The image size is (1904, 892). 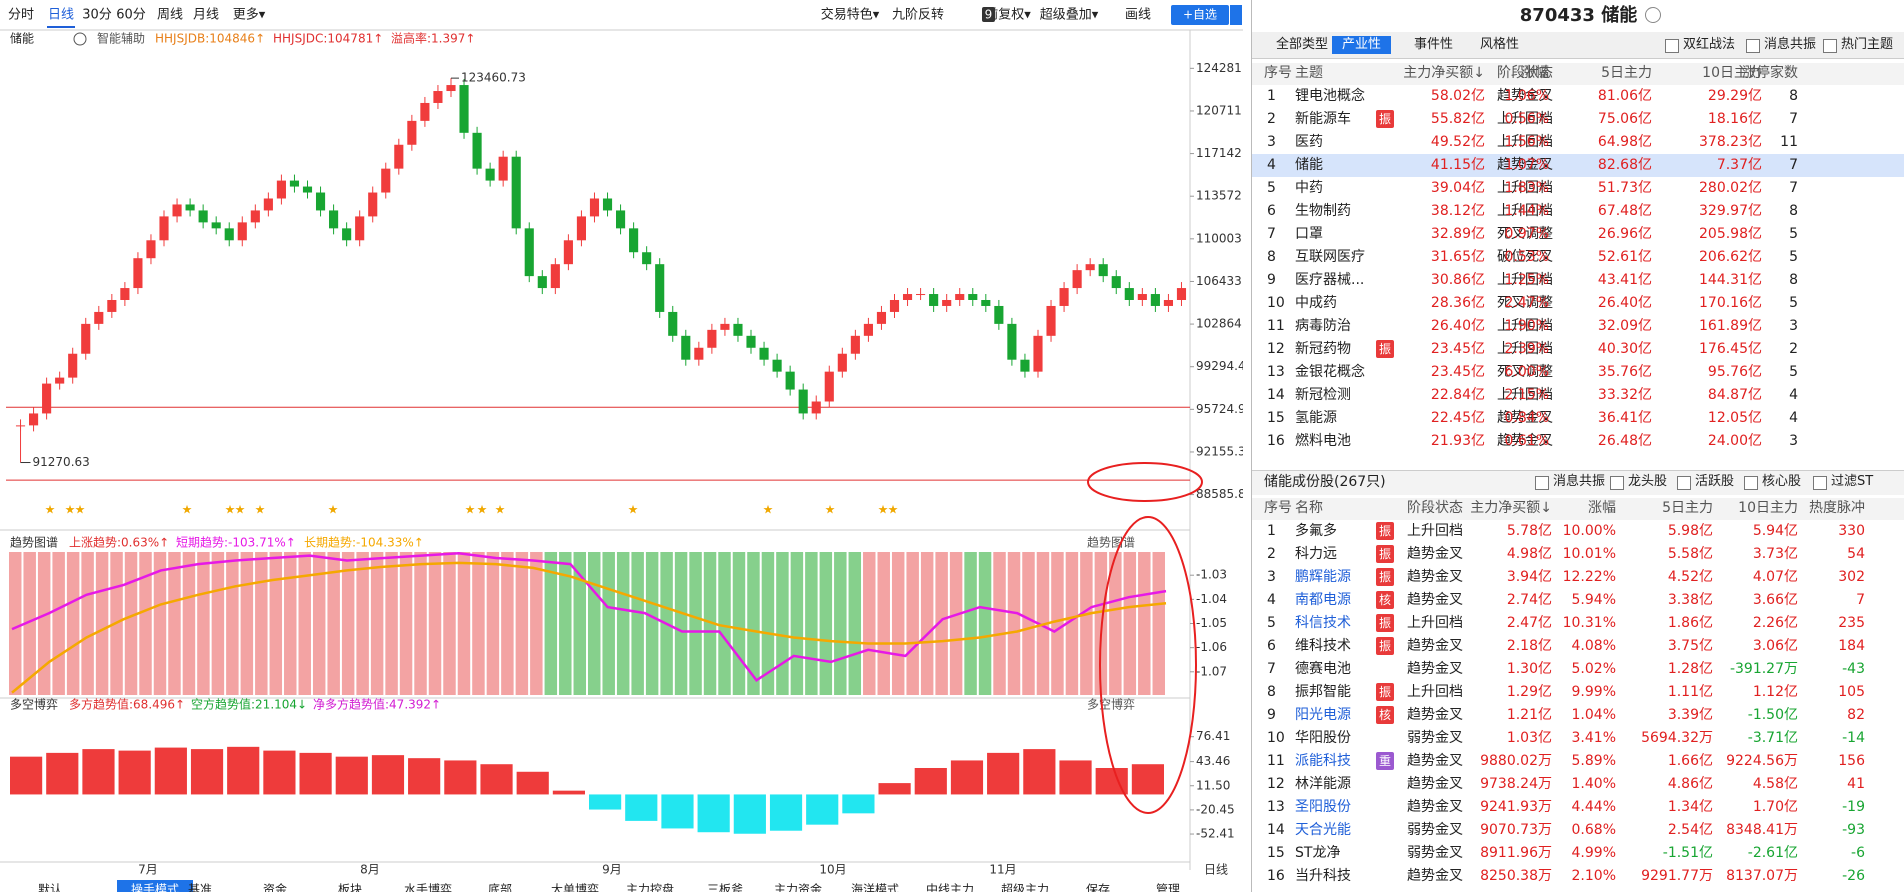 I want to click on tool-button: 九阶反转, so click(x=918, y=15).